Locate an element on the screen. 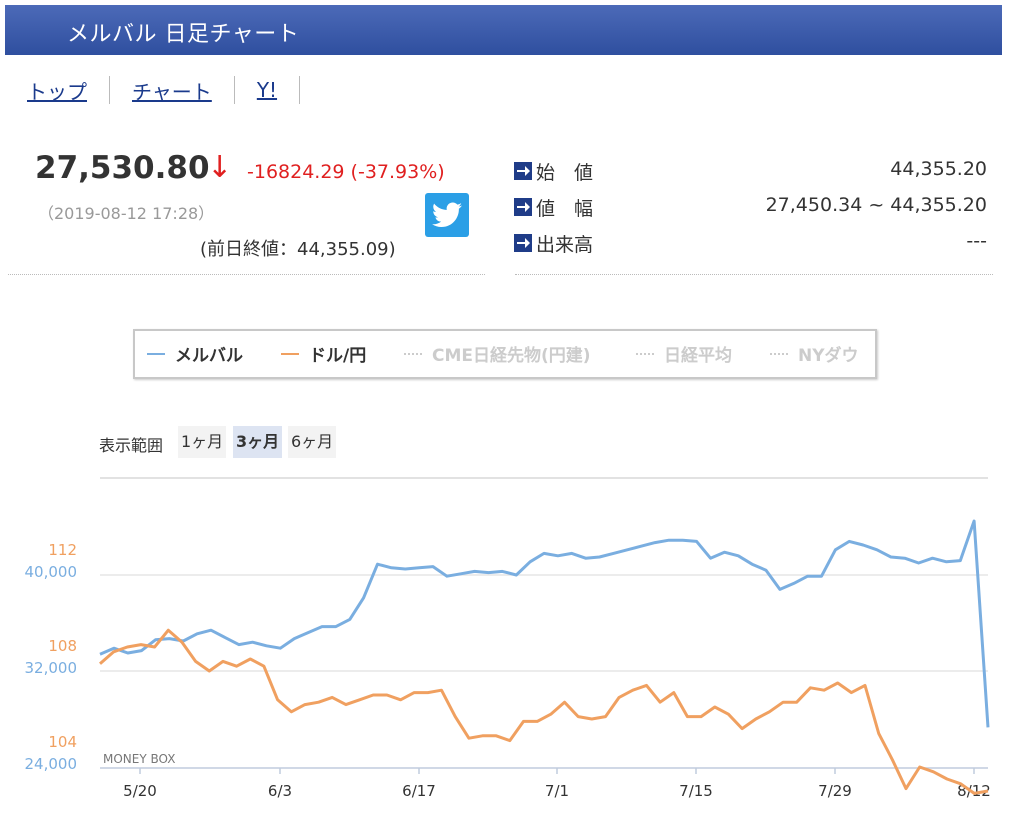  x-tick-label: 7/15 is located at coordinates (696, 791).